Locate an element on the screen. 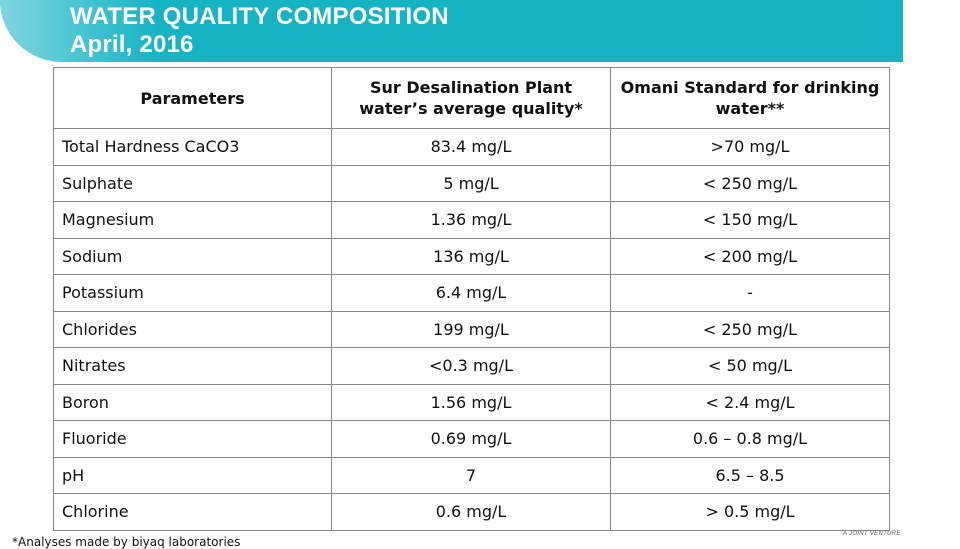  column-header-omani-standard: Omani Standard for drinking water** is located at coordinates (750, 98).